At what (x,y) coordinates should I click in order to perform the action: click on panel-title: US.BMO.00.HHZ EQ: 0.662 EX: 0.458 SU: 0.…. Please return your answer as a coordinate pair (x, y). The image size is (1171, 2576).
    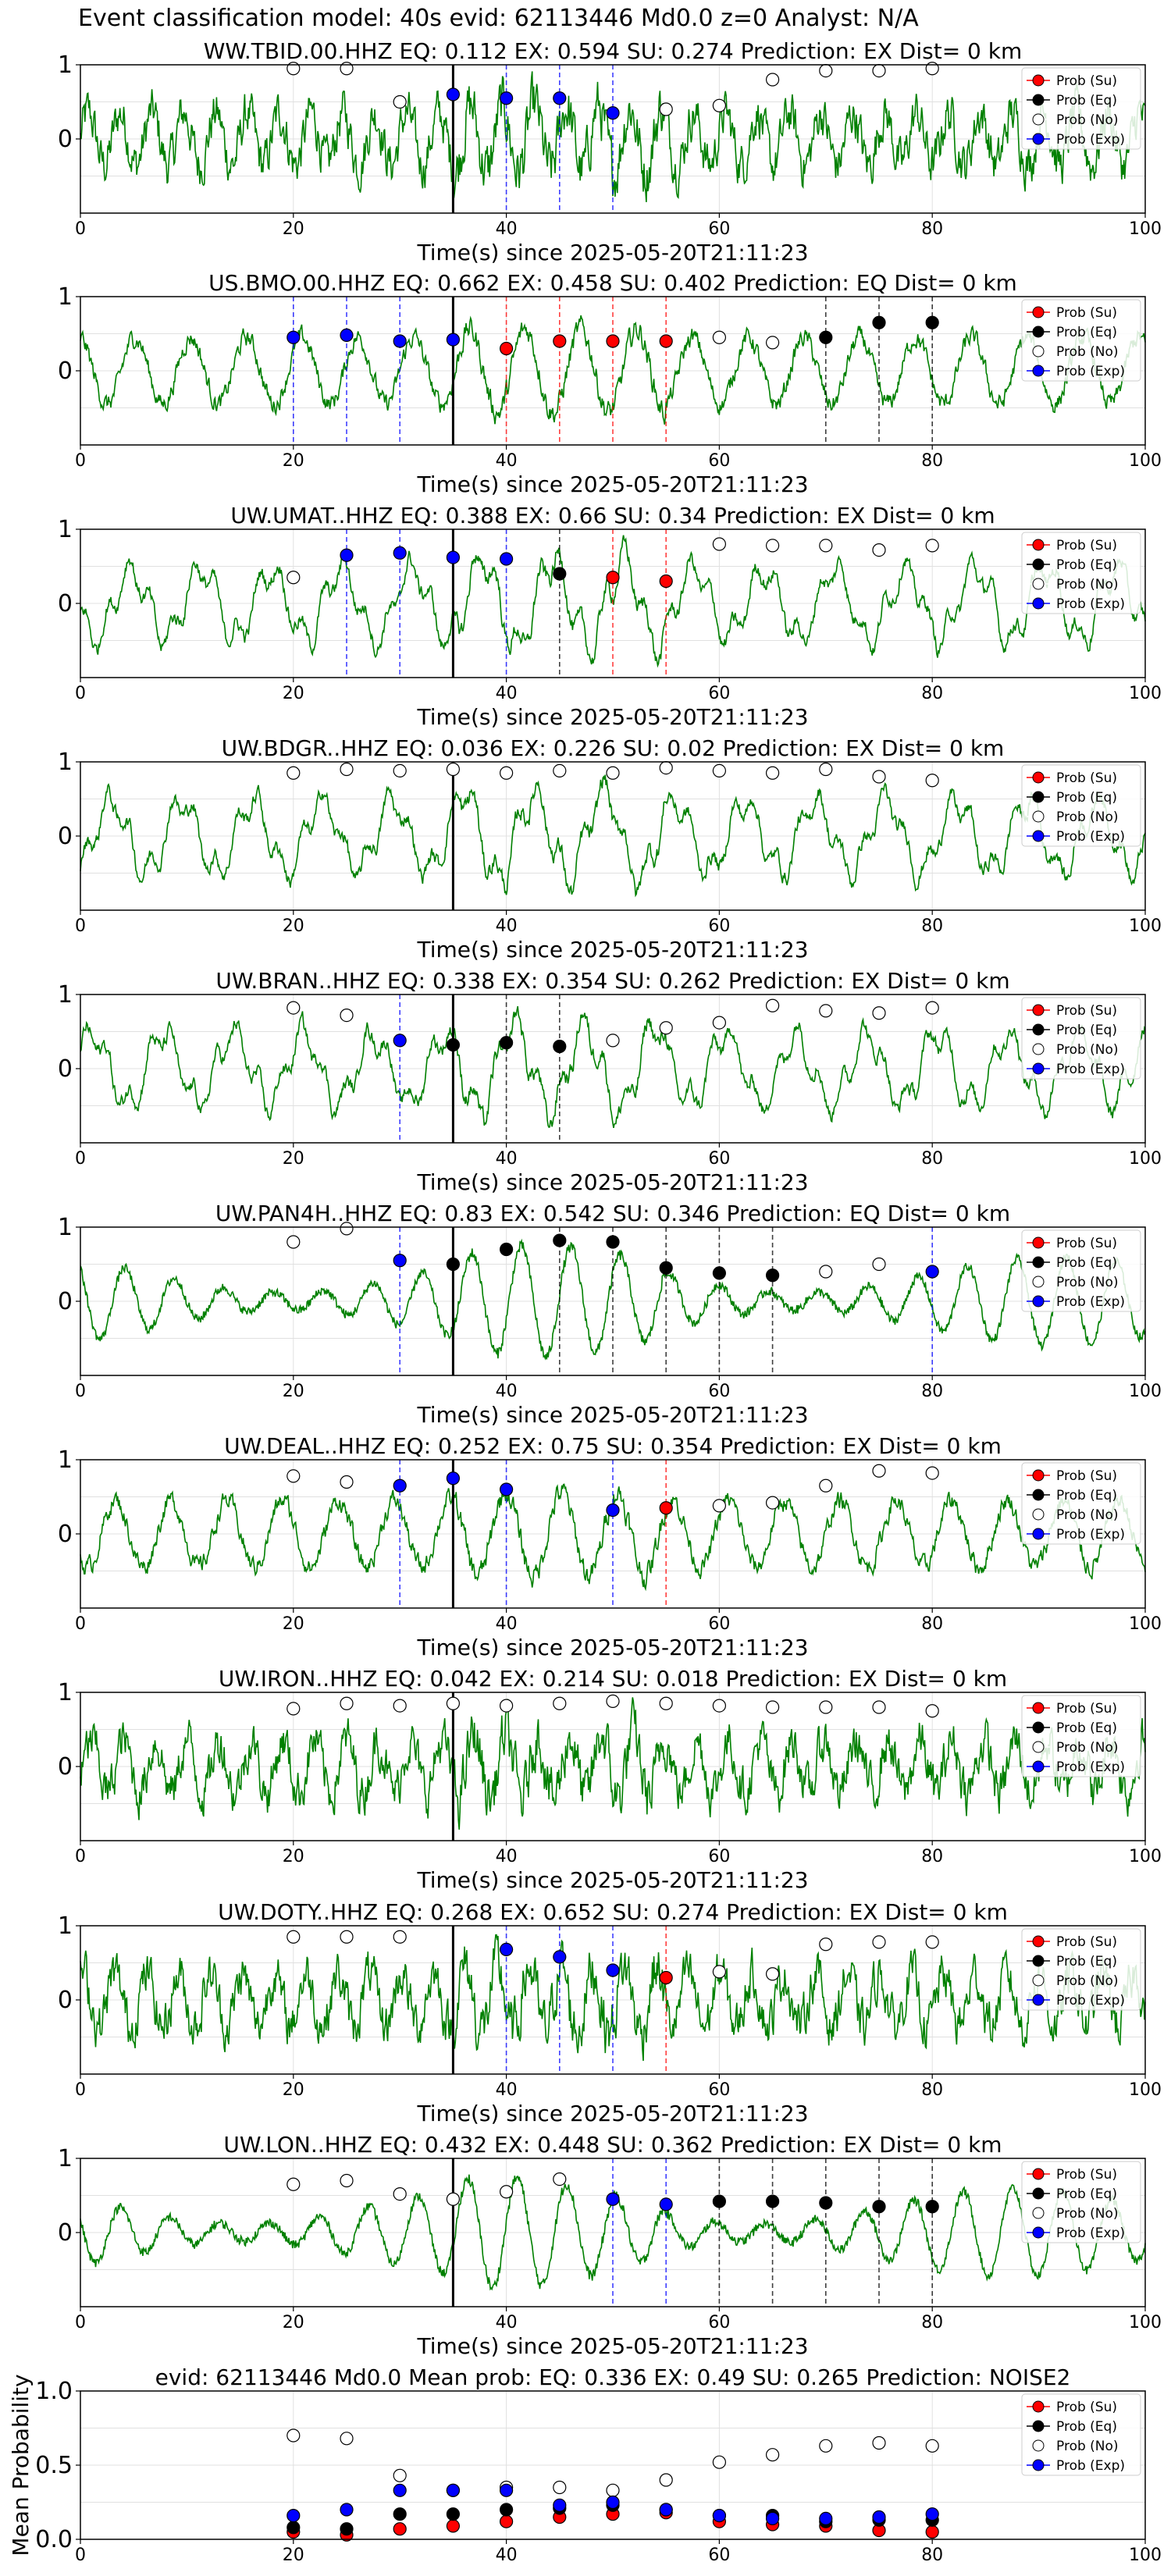
    Looking at the image, I should click on (612, 283).